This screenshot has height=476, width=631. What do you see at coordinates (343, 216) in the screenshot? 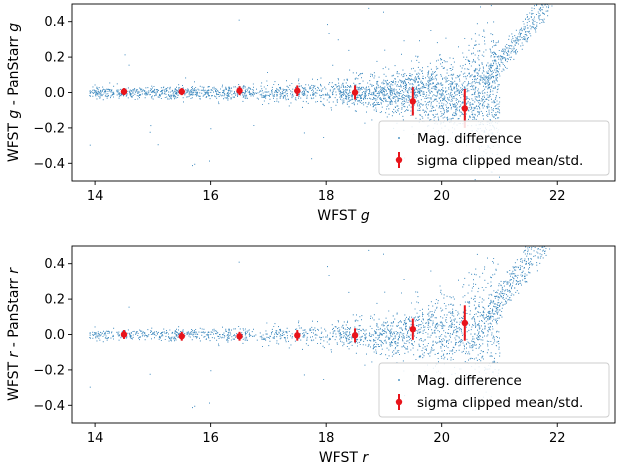
I see `x-axis-label: WFST g` at bounding box center [343, 216].